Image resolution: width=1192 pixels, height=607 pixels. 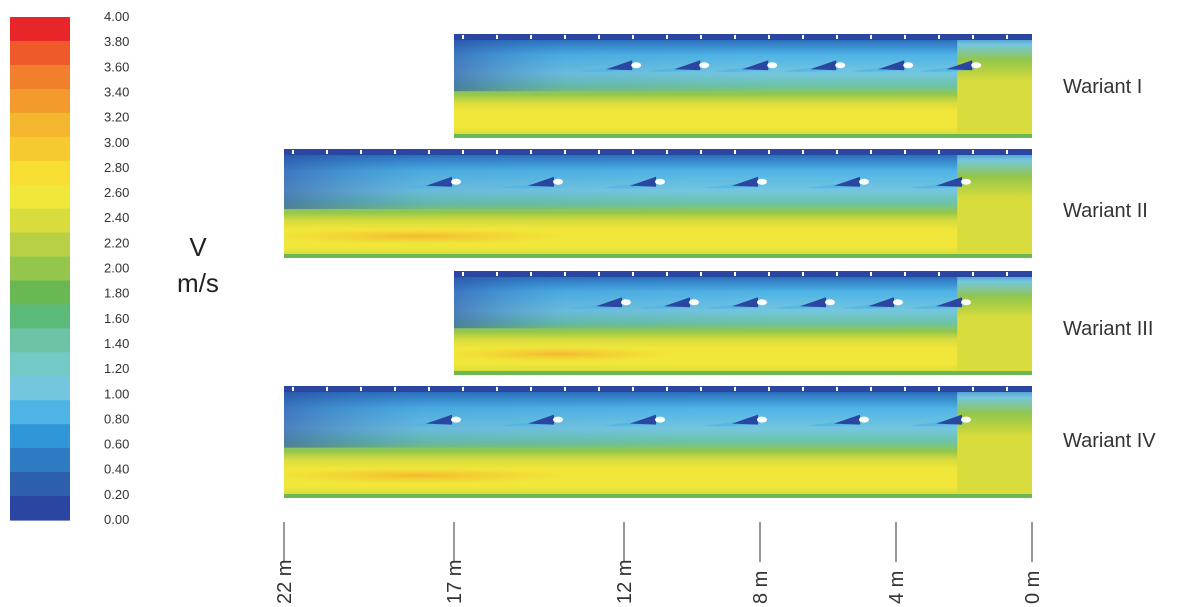 What do you see at coordinates (116, 41) in the screenshot?
I see `legend-tick-label: 3.80` at bounding box center [116, 41].